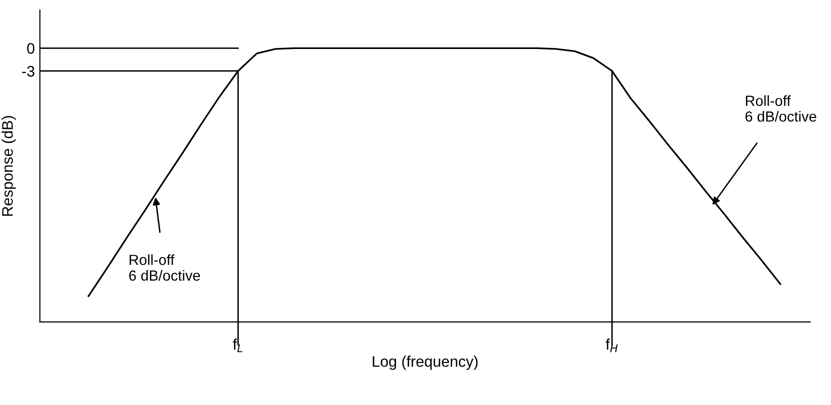 This screenshot has width=831, height=405. What do you see at coordinates (30, 48) in the screenshot?
I see `y-tick-label: 0` at bounding box center [30, 48].